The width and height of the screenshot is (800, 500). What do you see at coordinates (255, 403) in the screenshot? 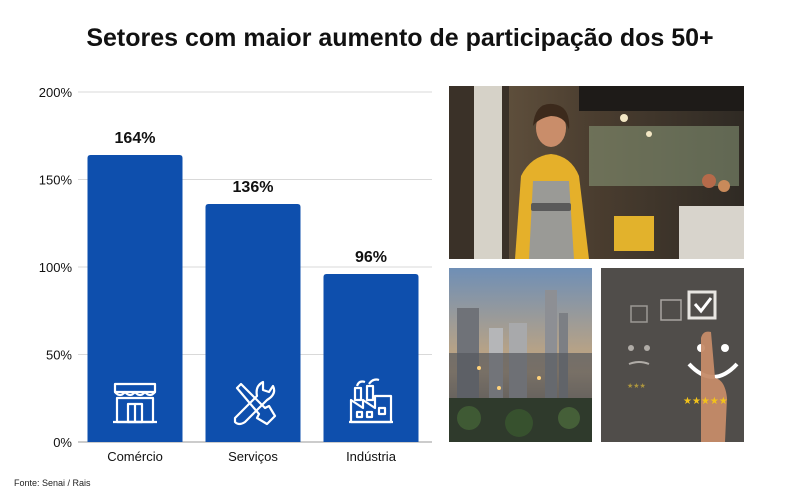
I see `wrench-screwdriver-icon` at bounding box center [255, 403].